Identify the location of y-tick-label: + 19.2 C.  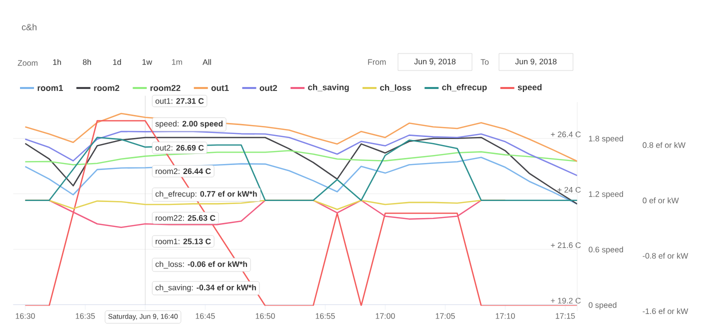
(565, 301).